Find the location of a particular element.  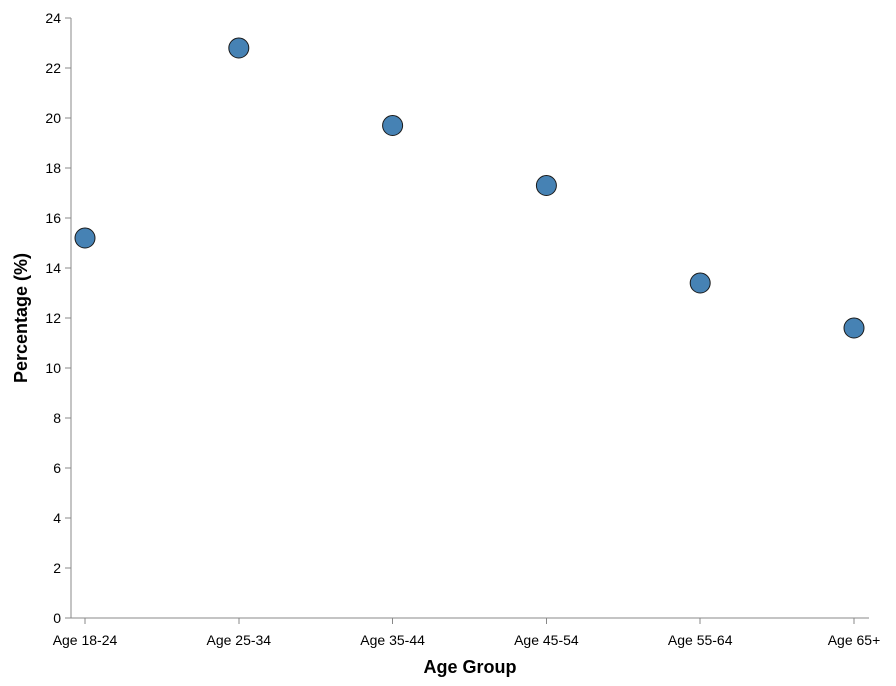

x-tick-label: Age 18-24 is located at coordinates (85, 640).